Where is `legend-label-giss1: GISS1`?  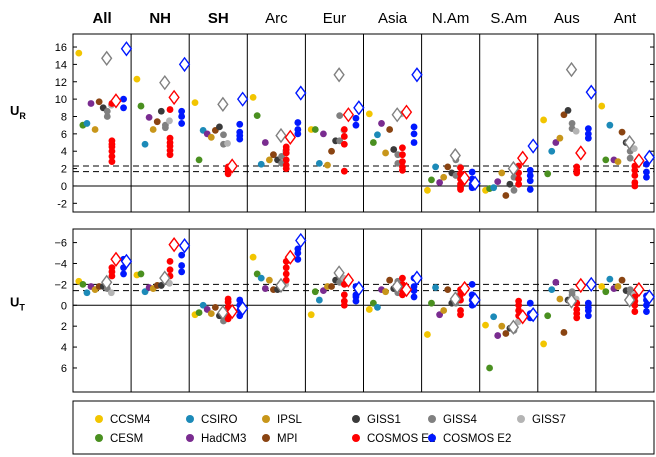 legend-label-giss1: GISS1 is located at coordinates (384, 420).